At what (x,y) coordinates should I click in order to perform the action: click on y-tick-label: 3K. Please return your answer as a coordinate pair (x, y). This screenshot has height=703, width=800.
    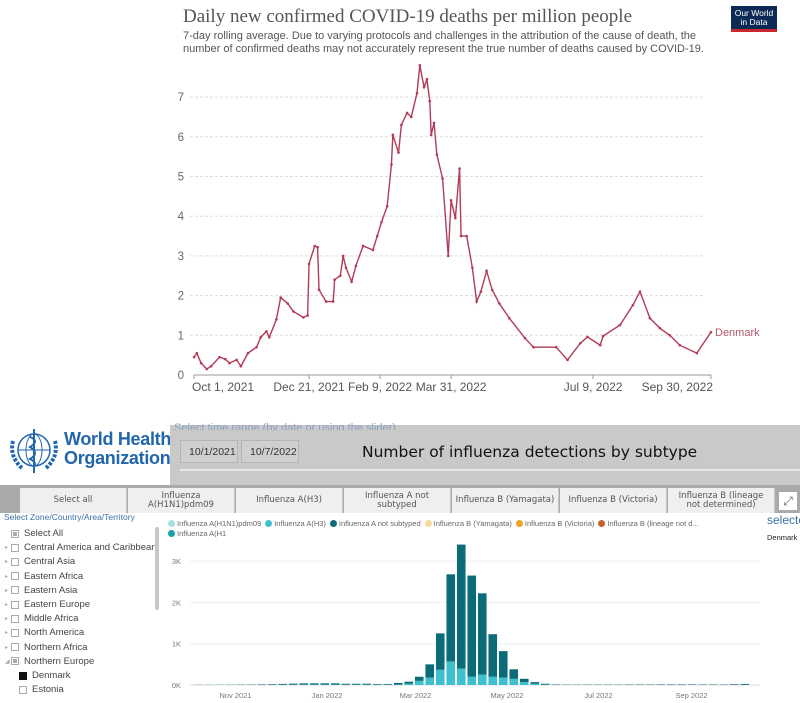
    Looking at the image, I should click on (176, 561).